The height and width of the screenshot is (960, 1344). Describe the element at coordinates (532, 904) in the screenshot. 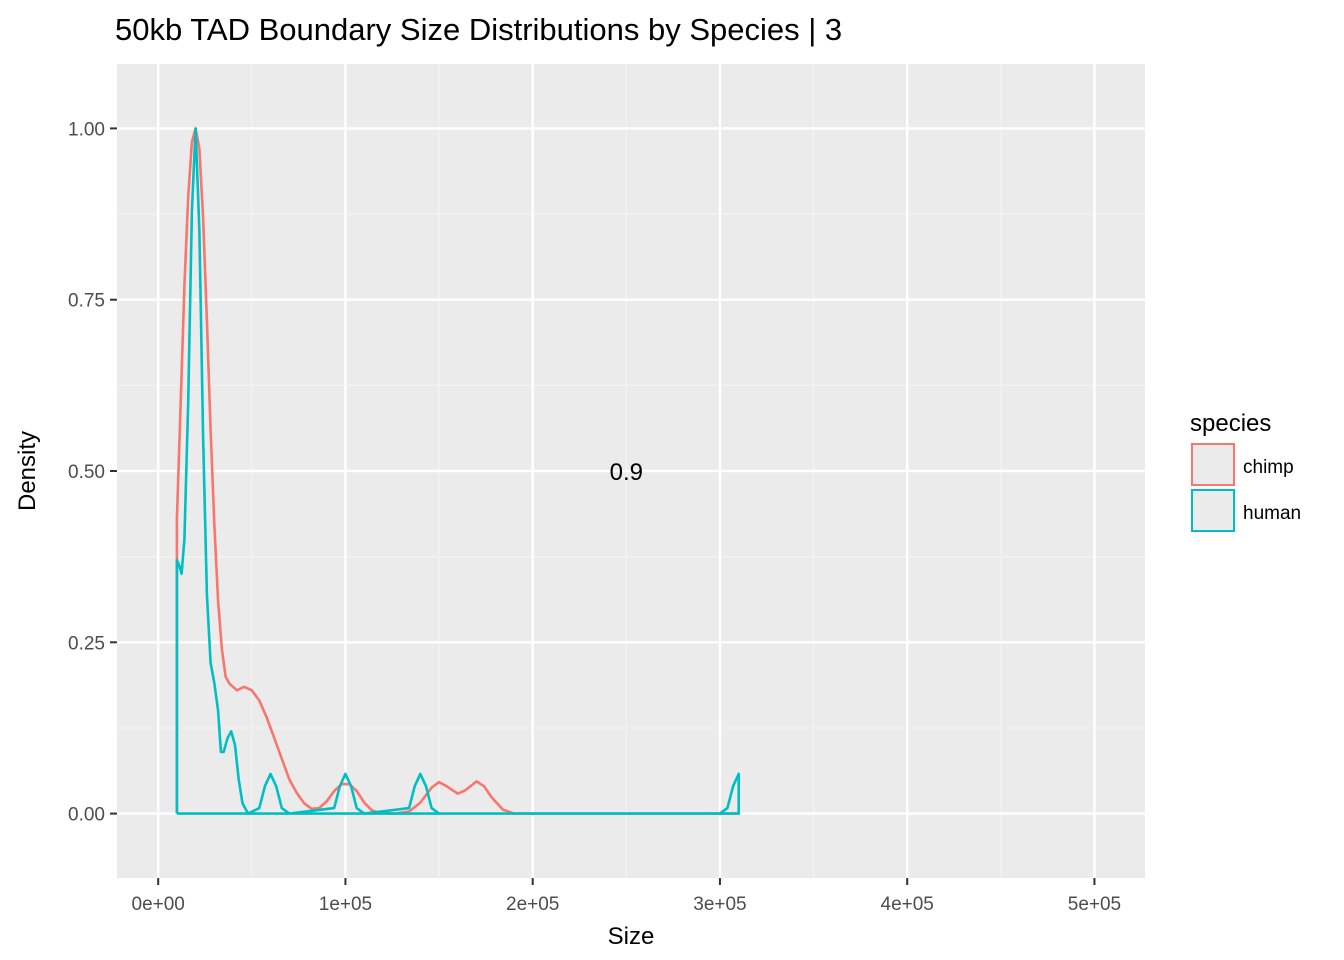

I see `x-tick-label: 2e+05` at that location.